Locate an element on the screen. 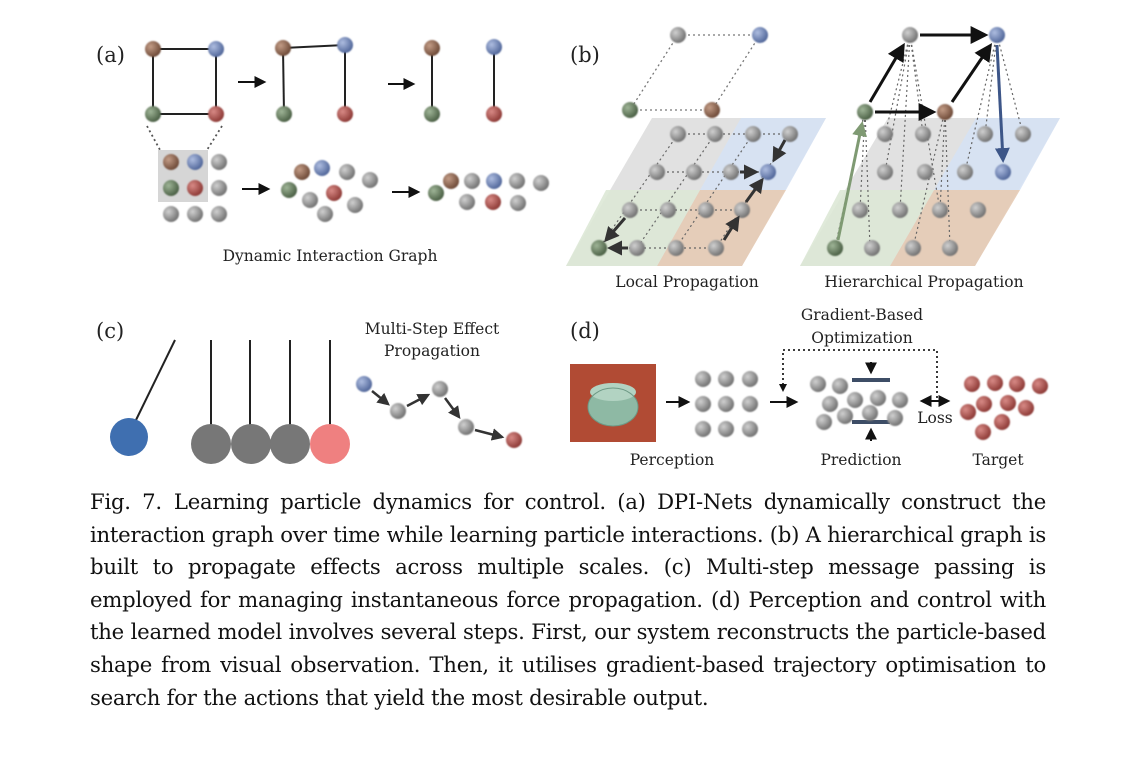 The width and height of the screenshot is (1122, 782). loss-label: Loss is located at coordinates (935, 418).